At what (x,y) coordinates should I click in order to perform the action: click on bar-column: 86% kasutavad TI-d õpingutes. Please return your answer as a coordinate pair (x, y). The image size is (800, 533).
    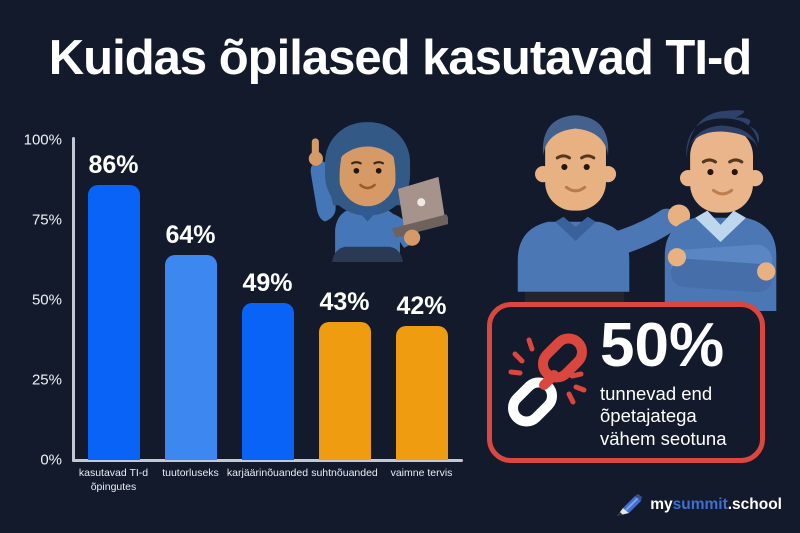
    Looking at the image, I should click on (113, 316).